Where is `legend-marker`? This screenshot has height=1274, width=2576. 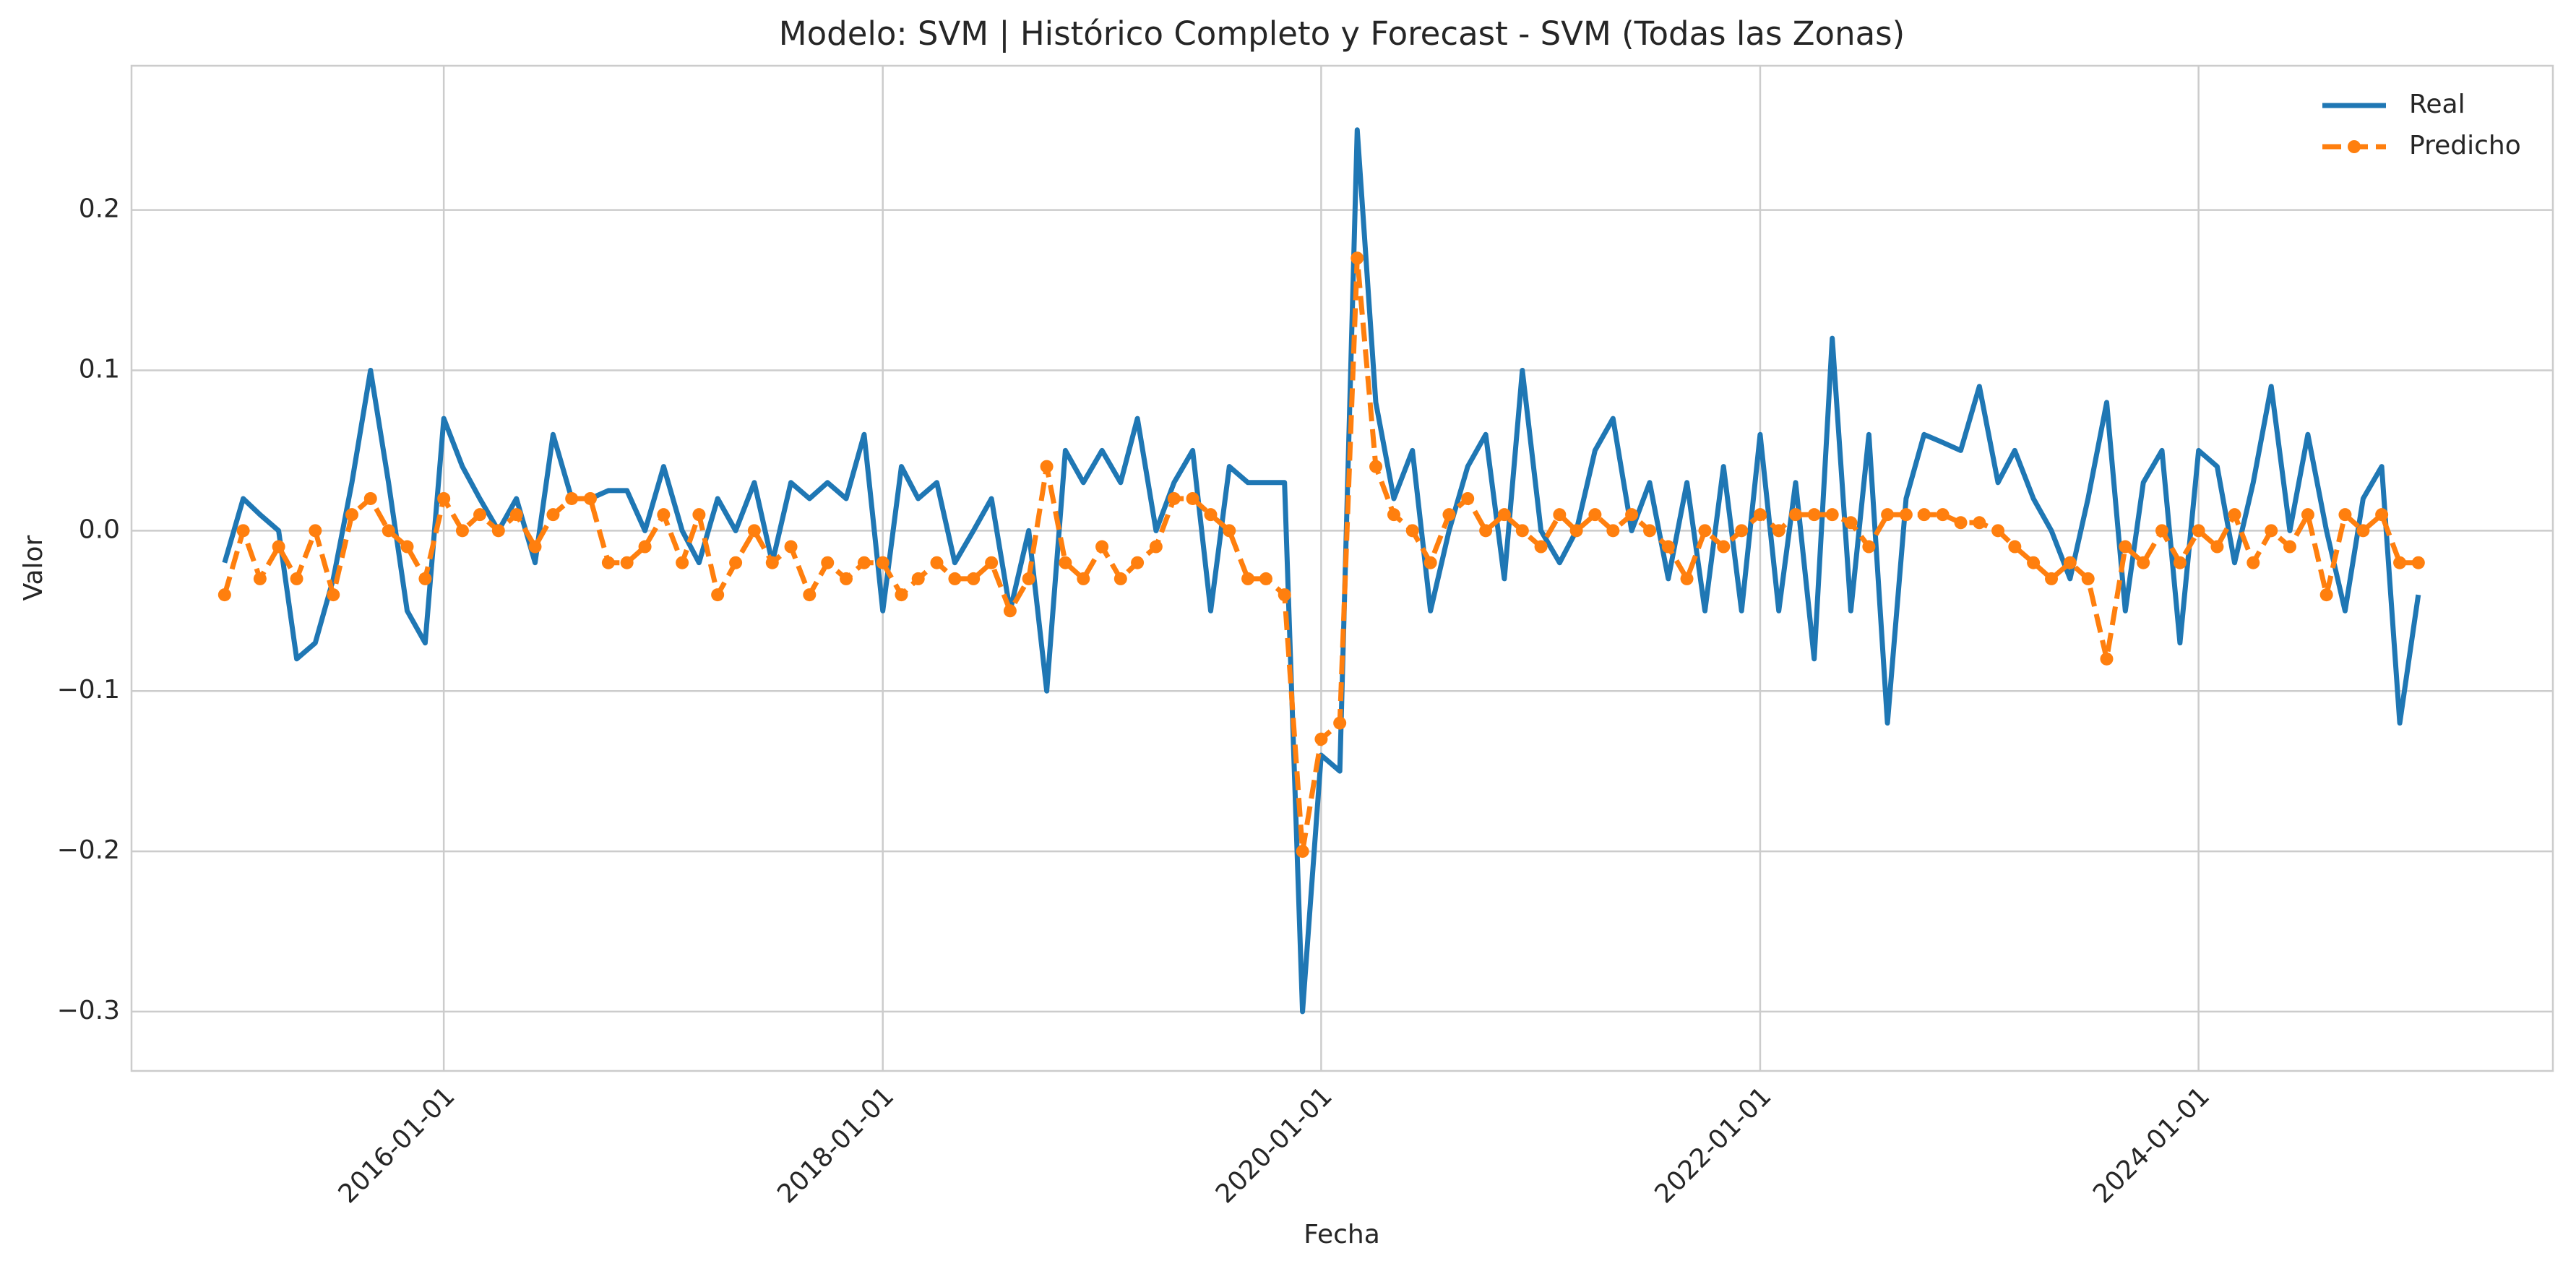 legend-marker is located at coordinates (2354, 146).